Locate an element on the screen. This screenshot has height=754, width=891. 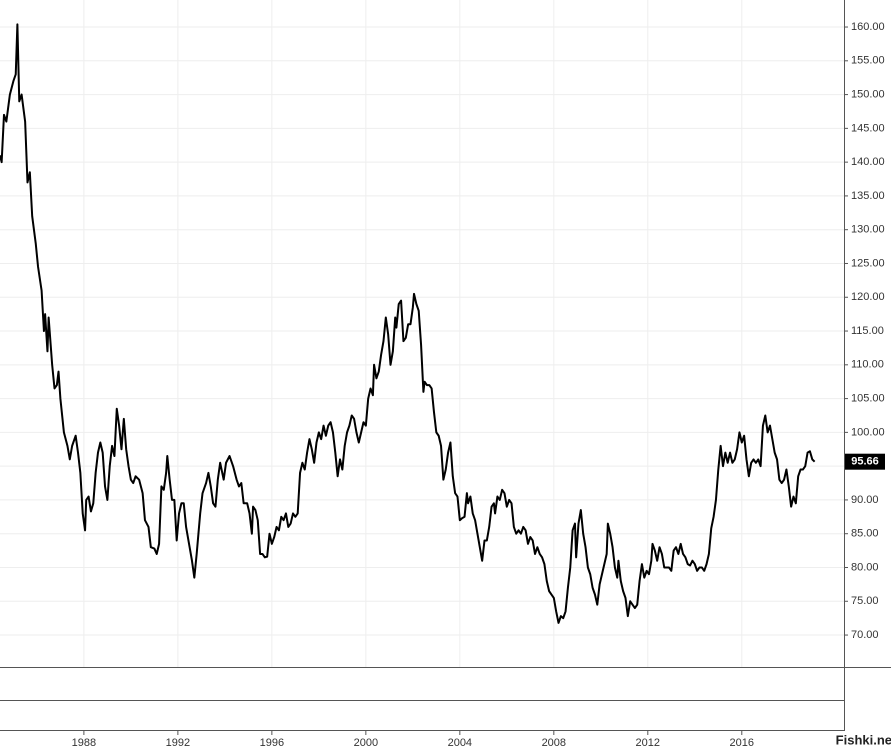
y-tick-label: 80.00 is located at coordinates (865, 567).